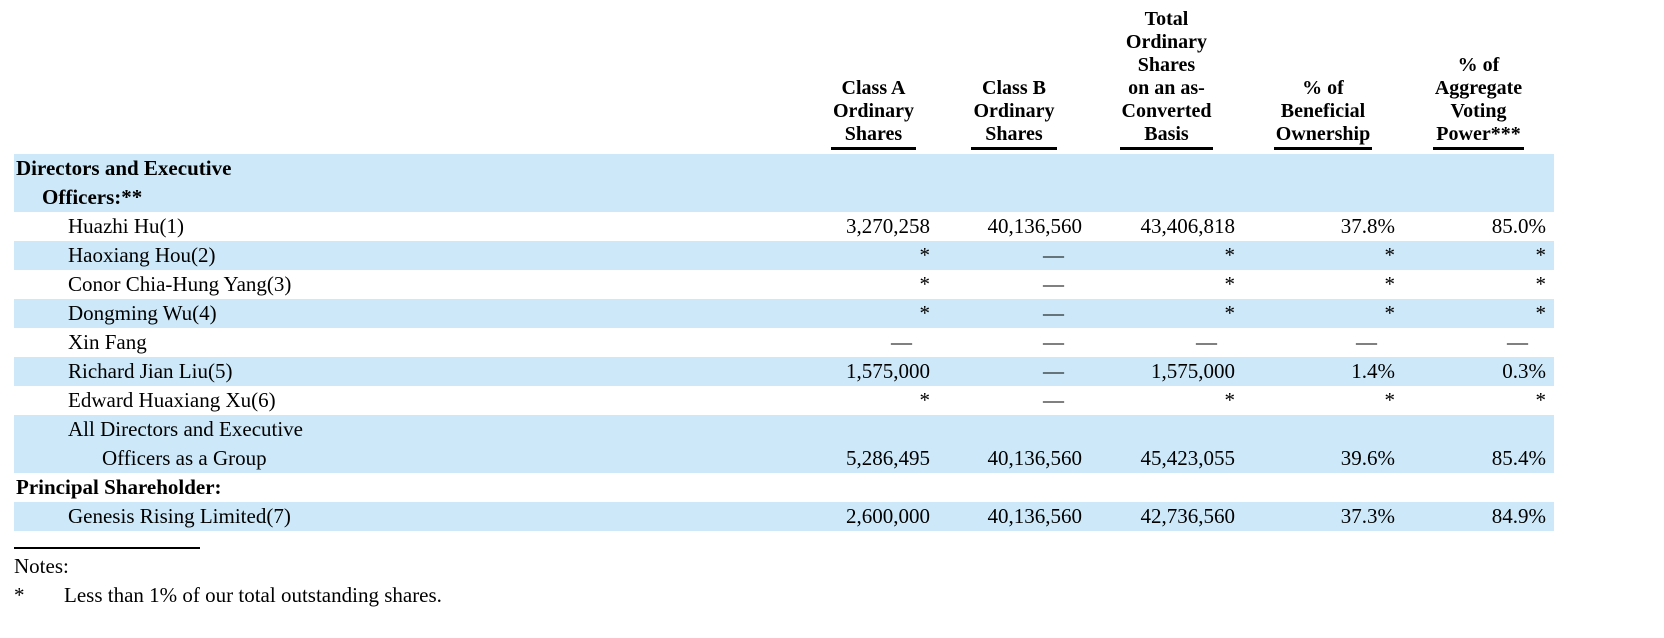 The height and width of the screenshot is (638, 1664). I want to click on header-name-column, so click(411, 81).